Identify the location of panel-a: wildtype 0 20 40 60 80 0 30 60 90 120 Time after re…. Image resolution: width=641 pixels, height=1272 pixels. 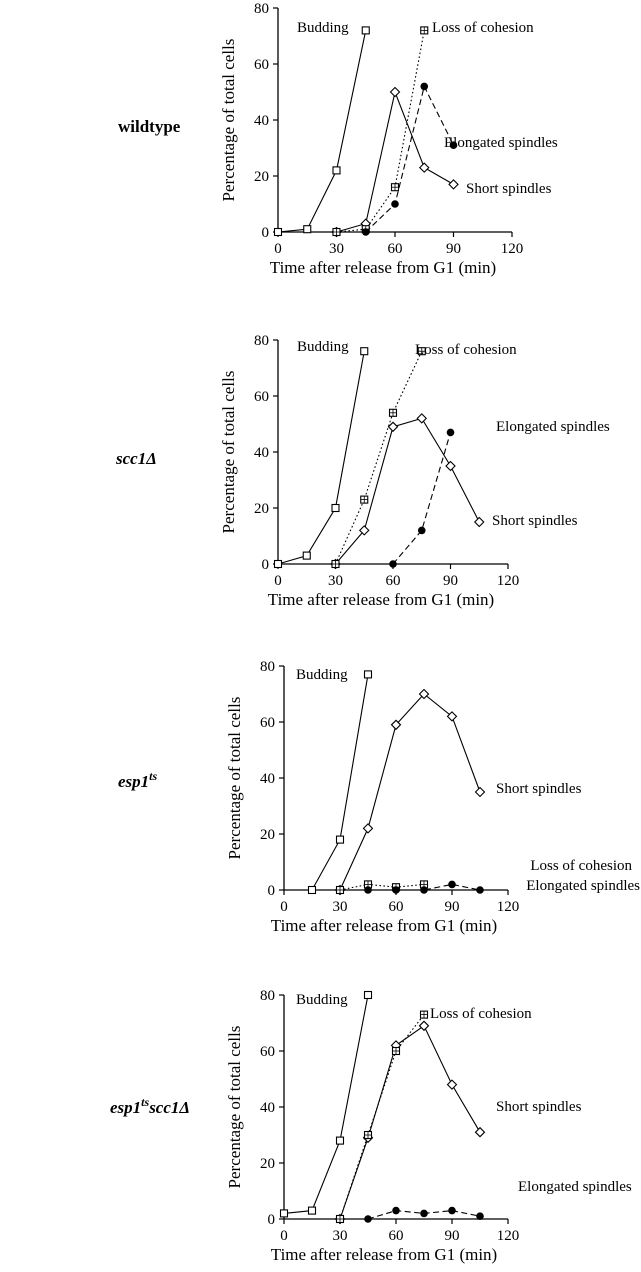
(338, 139).